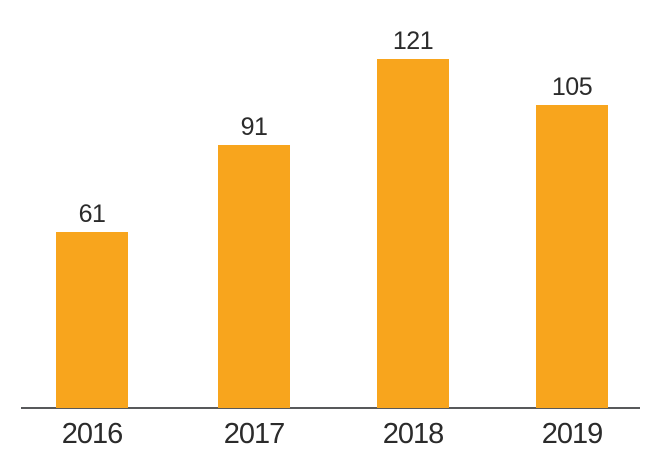 Image resolution: width=650 pixels, height=458 pixels. What do you see at coordinates (254, 127) in the screenshot?
I see `value-label-2017: 91` at bounding box center [254, 127].